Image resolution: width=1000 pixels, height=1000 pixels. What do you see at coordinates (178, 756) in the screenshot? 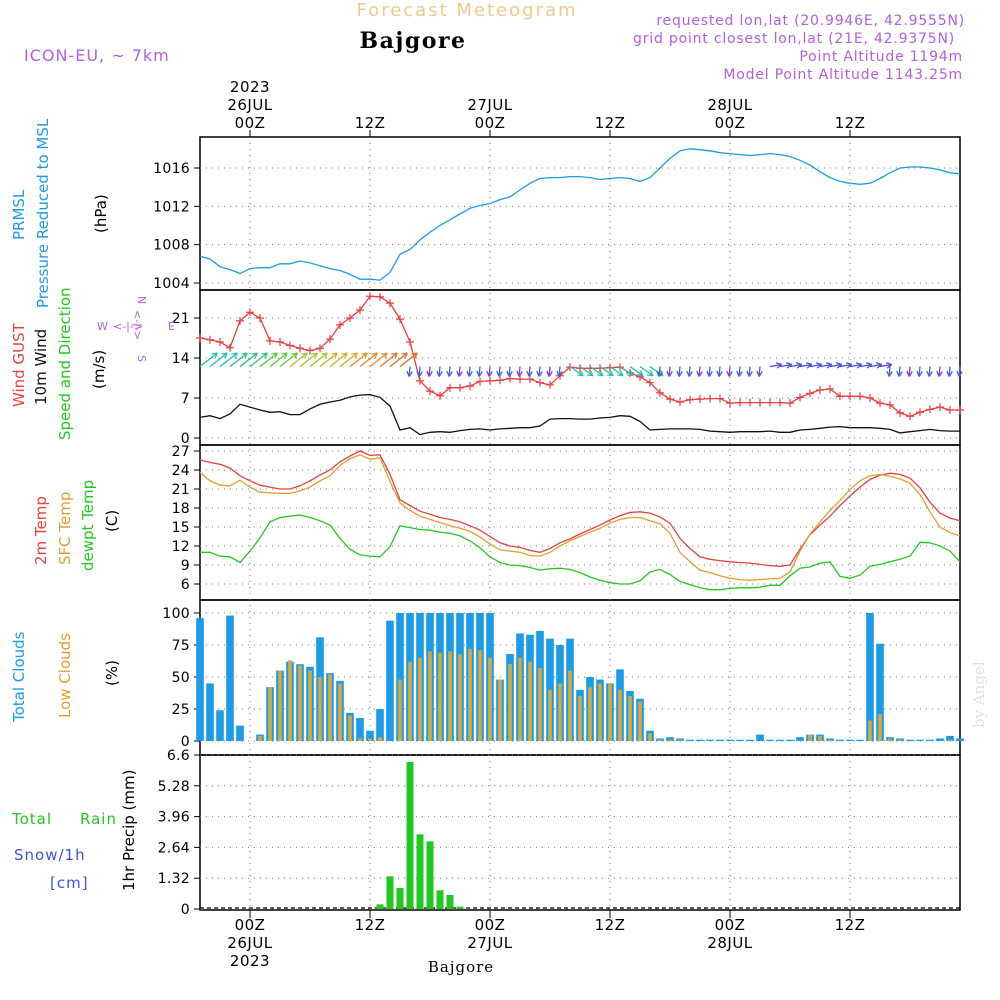
I see `y-tick-label: 6.6` at bounding box center [178, 756].